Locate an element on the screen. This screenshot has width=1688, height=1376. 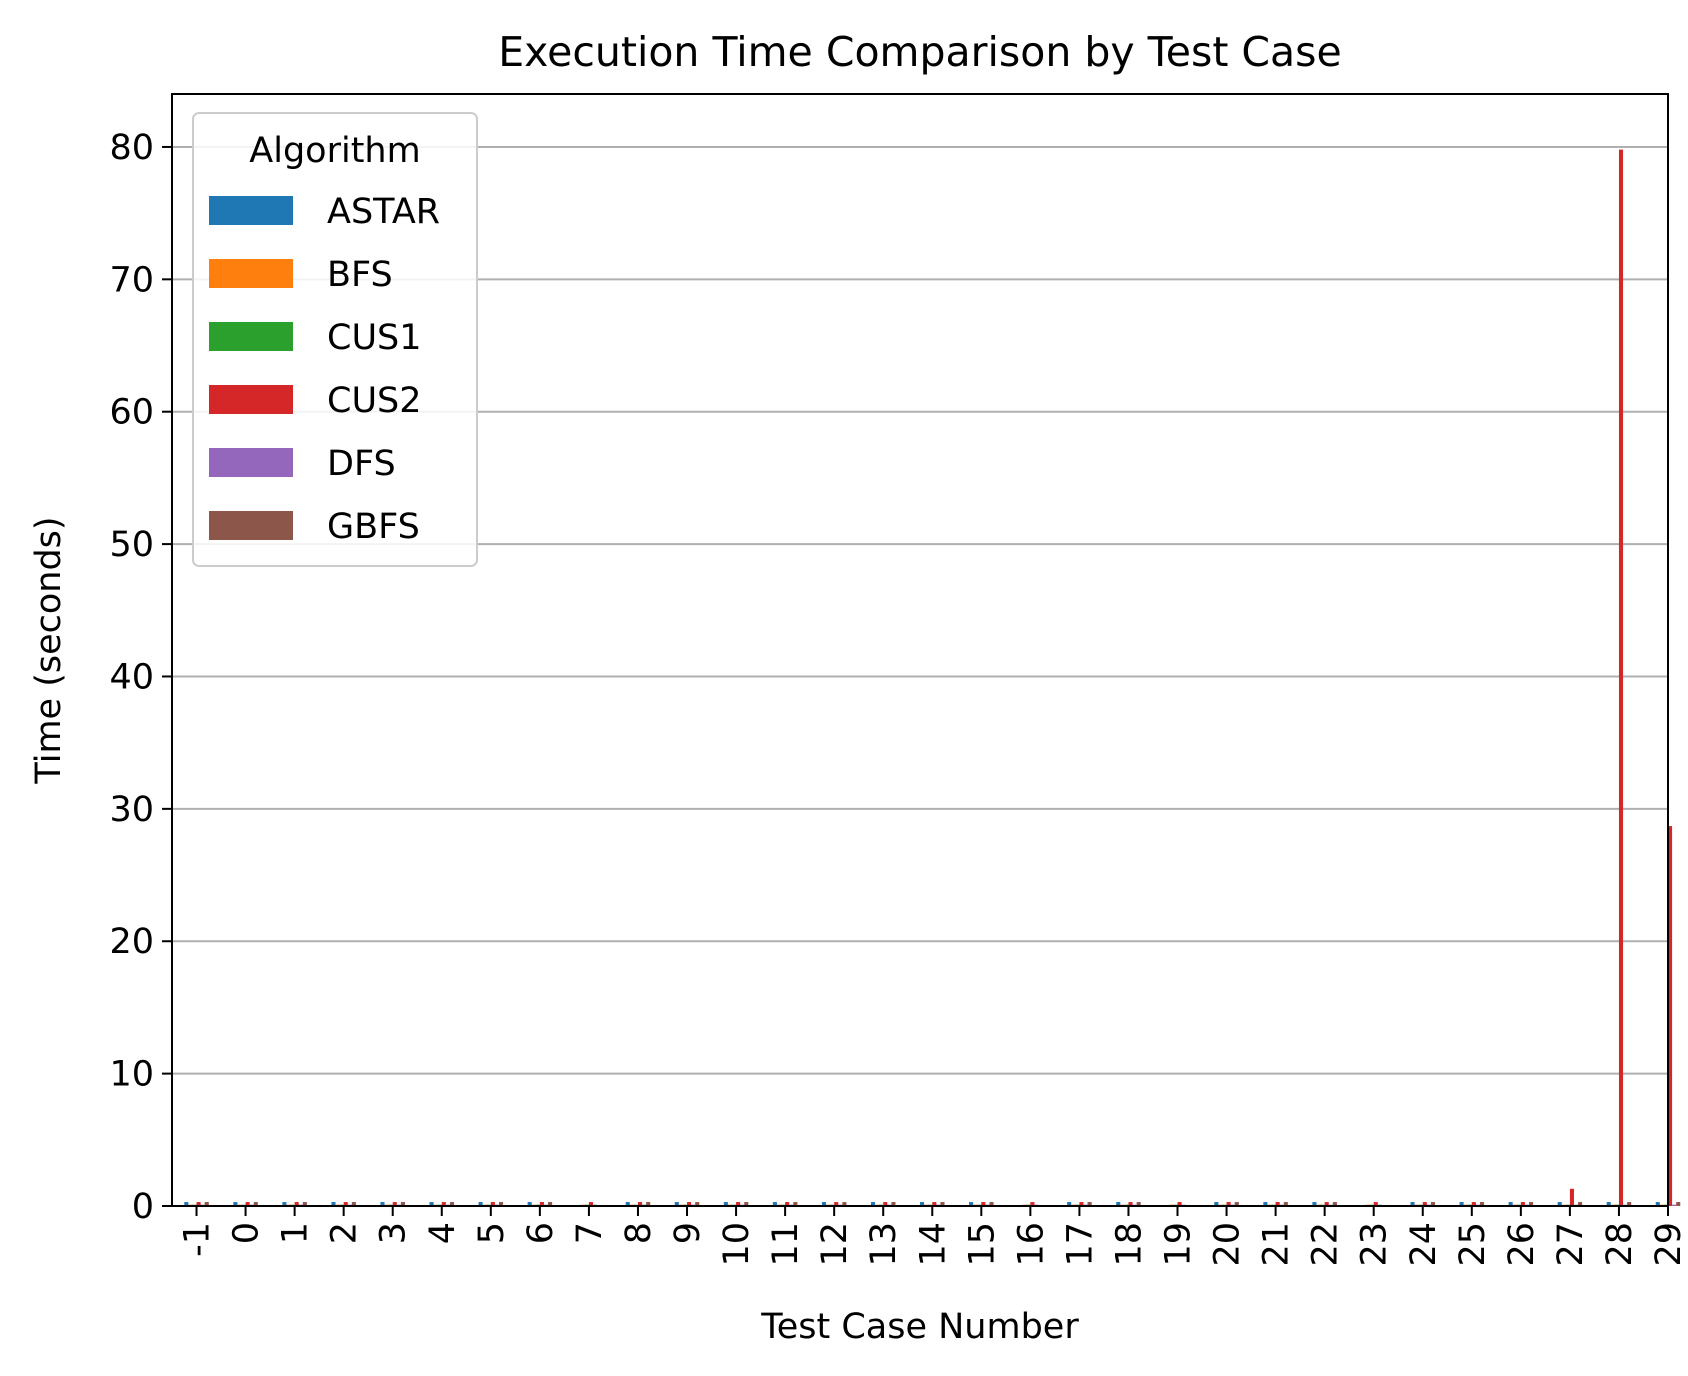
legend-swatch-dfs is located at coordinates (251, 462).